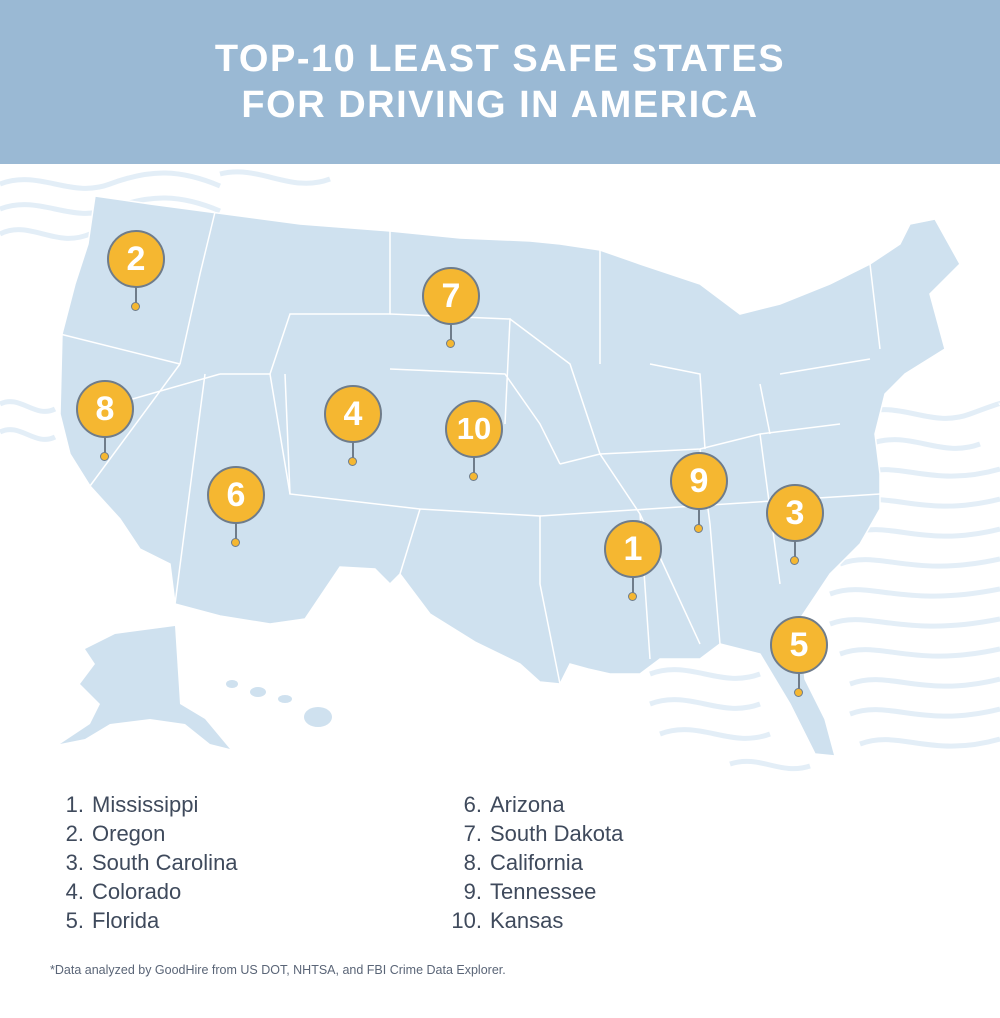 Image resolution: width=1000 pixels, height=1018 pixels. I want to click on marker-circle: 1, so click(633, 549).